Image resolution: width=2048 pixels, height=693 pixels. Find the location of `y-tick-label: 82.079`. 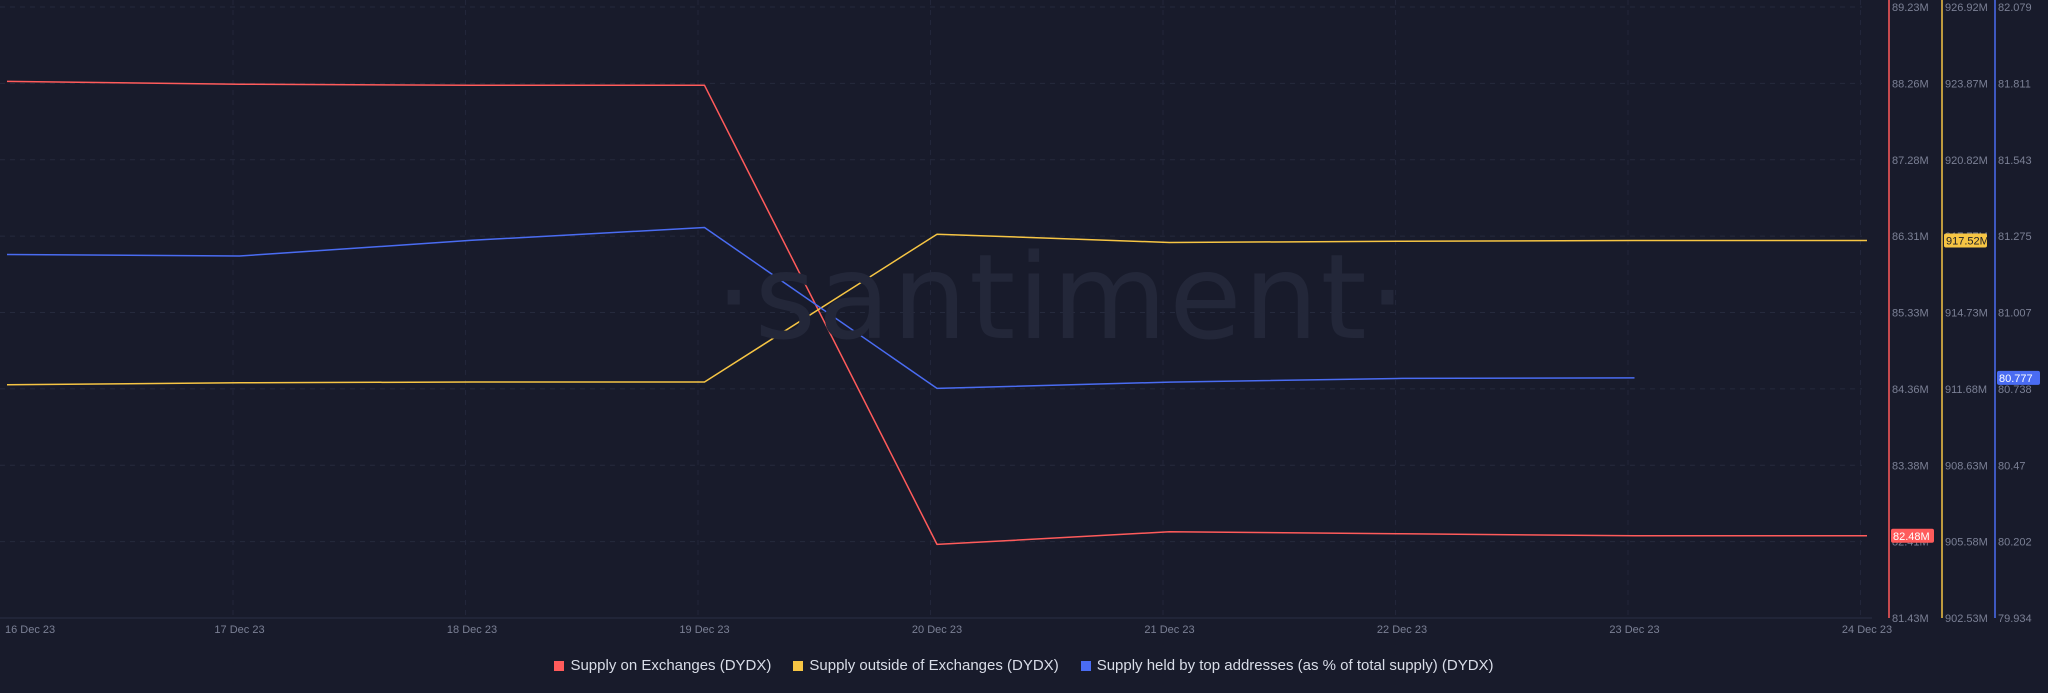

y-tick-label: 82.079 is located at coordinates (2015, 8).